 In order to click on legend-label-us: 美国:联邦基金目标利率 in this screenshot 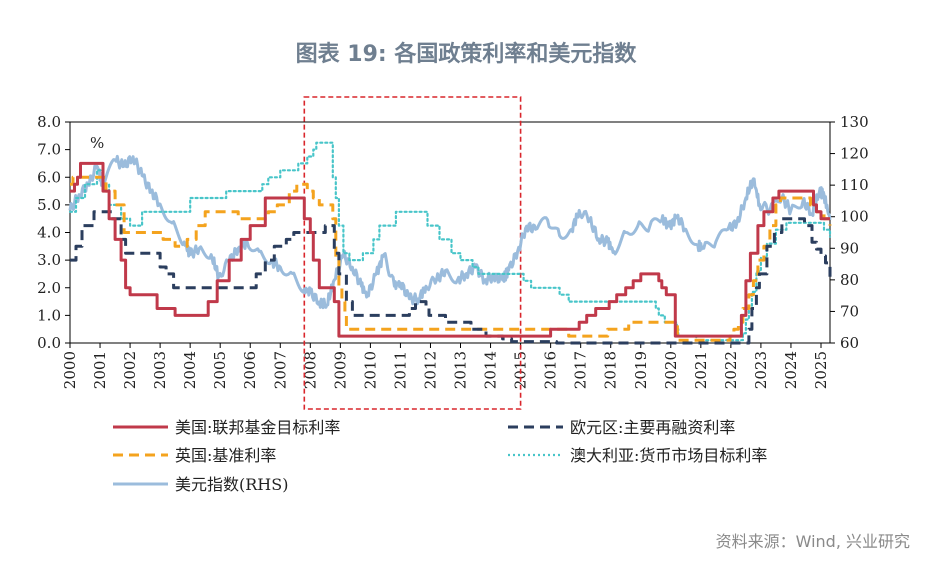, I will do `click(257, 427)`.